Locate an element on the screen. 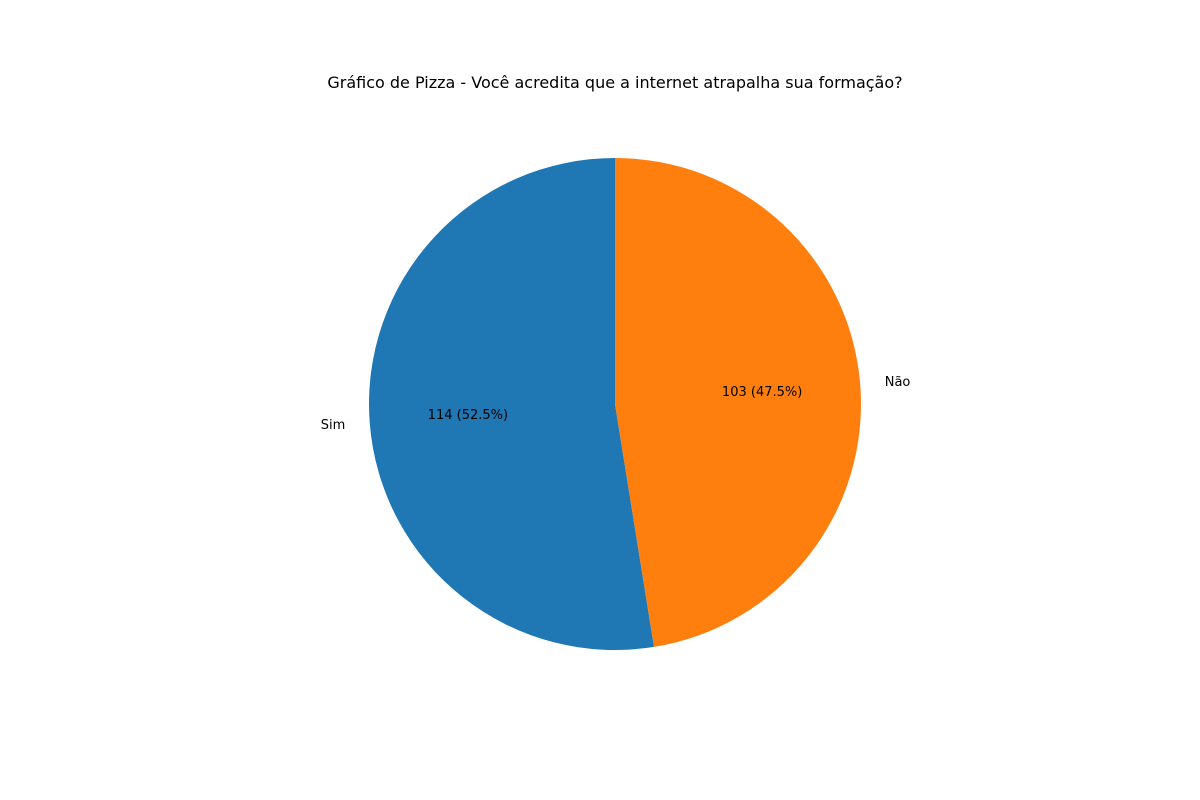 The image size is (1200, 800). pie-labels: Sim 114 (52.5%) Não 103 (47.5%) is located at coordinates (616, 404).